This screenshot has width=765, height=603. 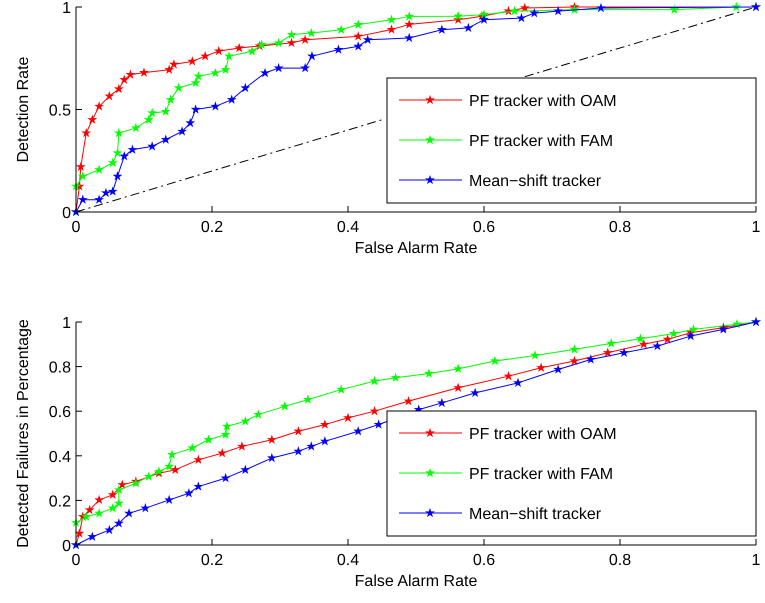 I want to click on x-tick-label: 0.8, so click(x=620, y=227).